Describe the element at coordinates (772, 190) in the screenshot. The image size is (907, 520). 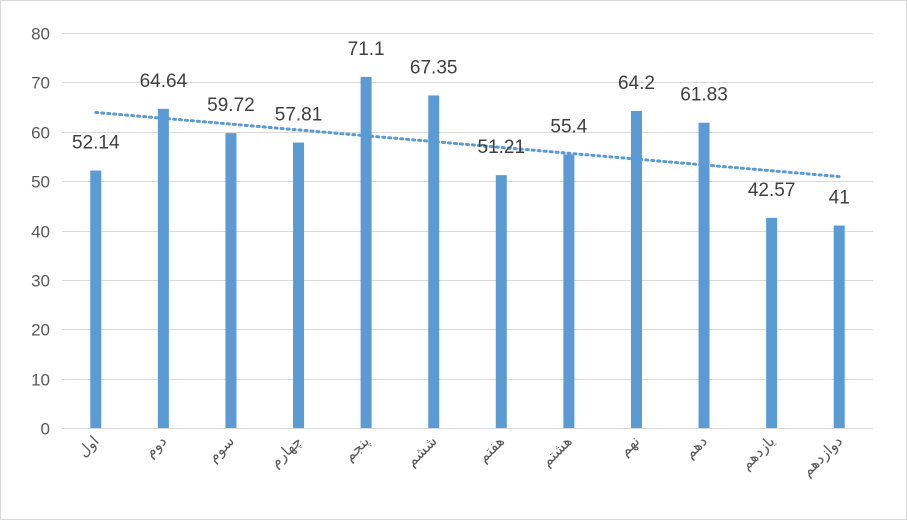
I see `data-label-11: 42.57` at that location.